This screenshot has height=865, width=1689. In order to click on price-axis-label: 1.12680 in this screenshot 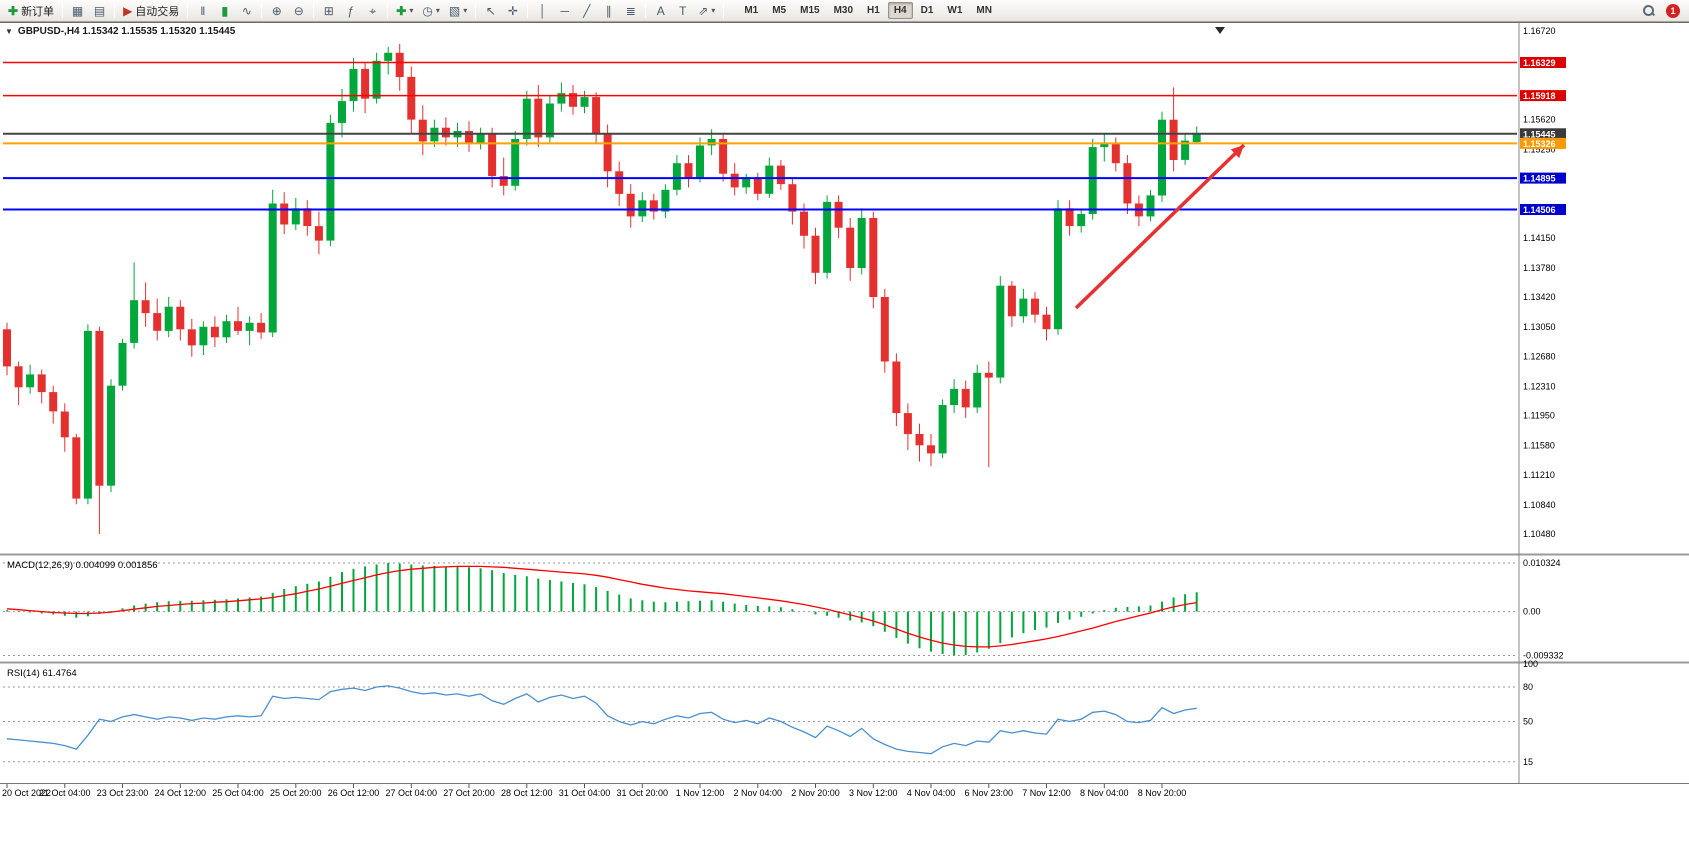, I will do `click(1539, 357)`.